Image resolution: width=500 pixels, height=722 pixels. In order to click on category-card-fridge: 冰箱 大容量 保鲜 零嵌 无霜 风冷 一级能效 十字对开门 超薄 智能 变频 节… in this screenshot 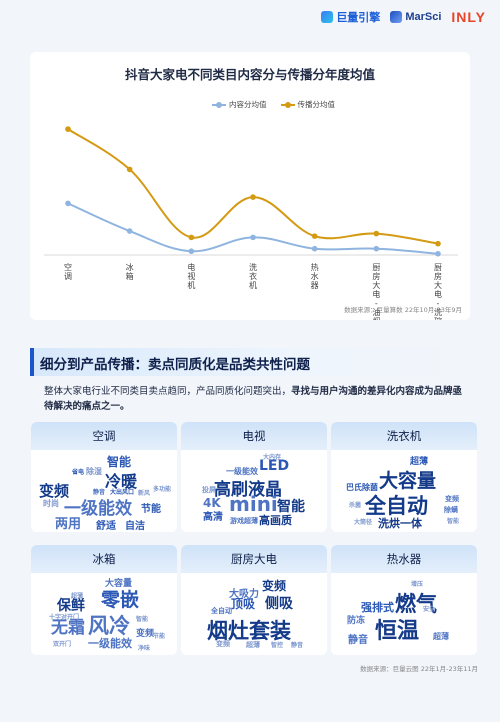, I will do `click(104, 600)`.